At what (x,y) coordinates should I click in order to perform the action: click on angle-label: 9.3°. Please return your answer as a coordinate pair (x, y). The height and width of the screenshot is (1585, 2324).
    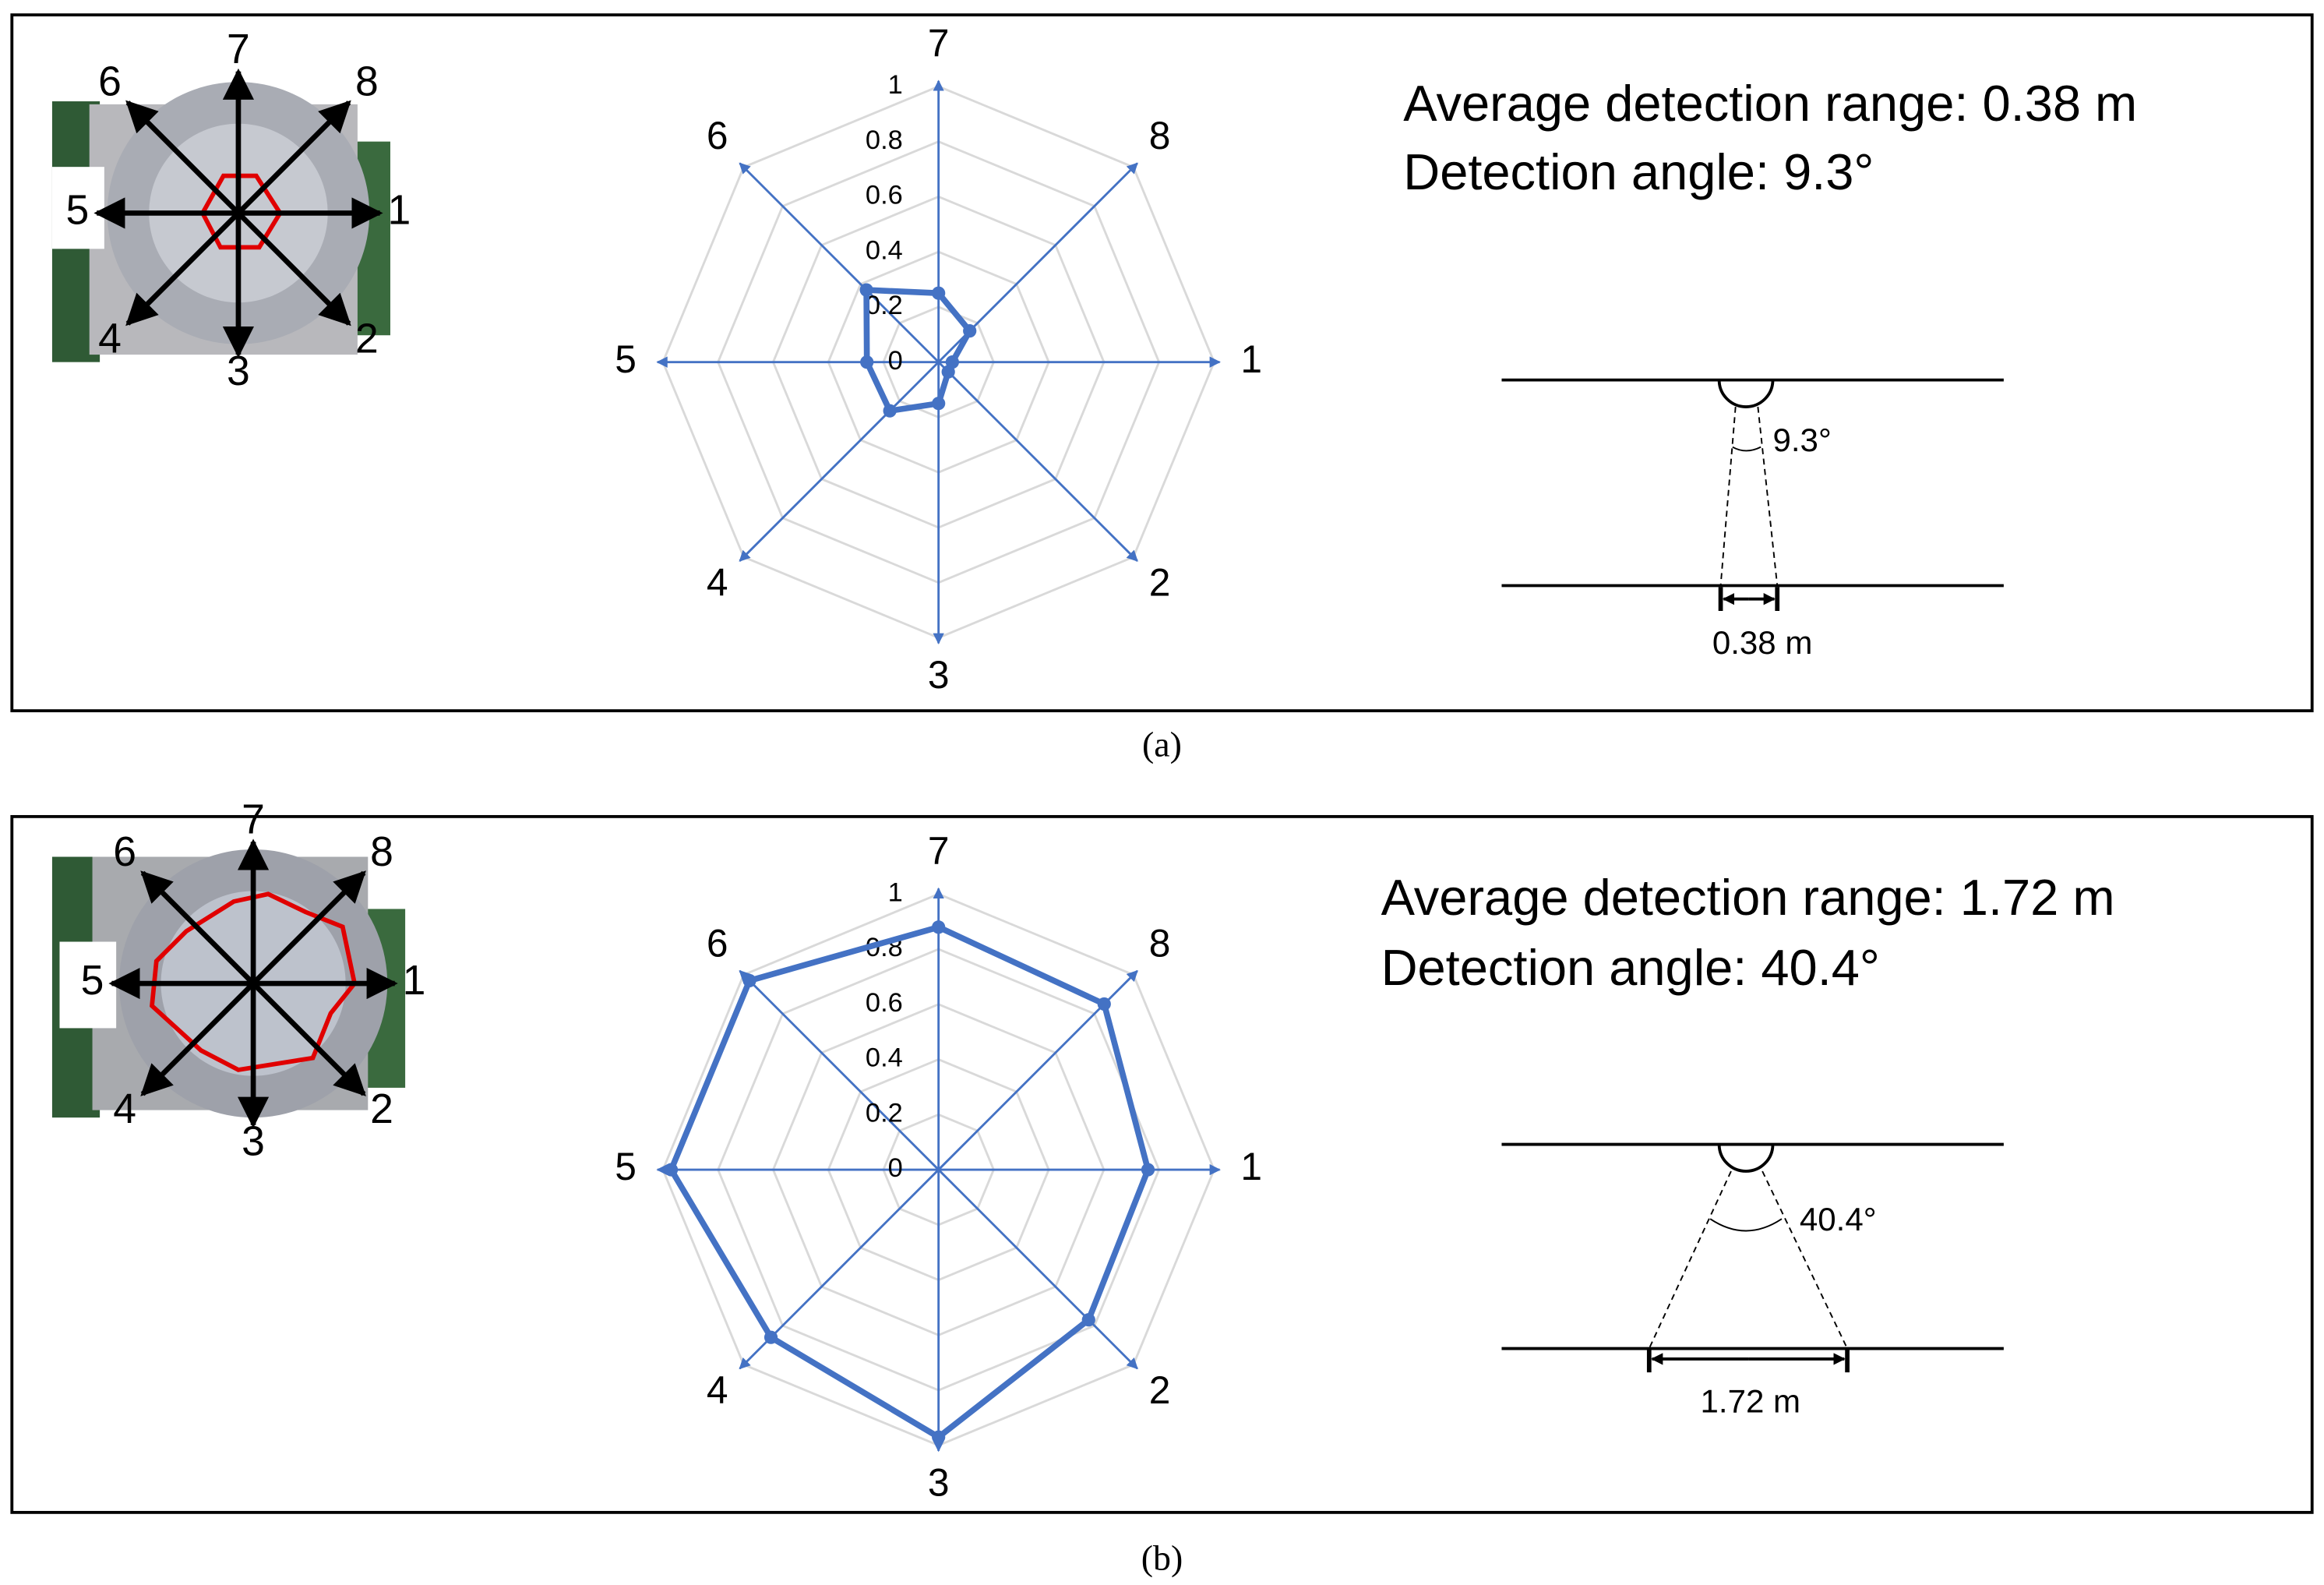
    Looking at the image, I should click on (1802, 440).